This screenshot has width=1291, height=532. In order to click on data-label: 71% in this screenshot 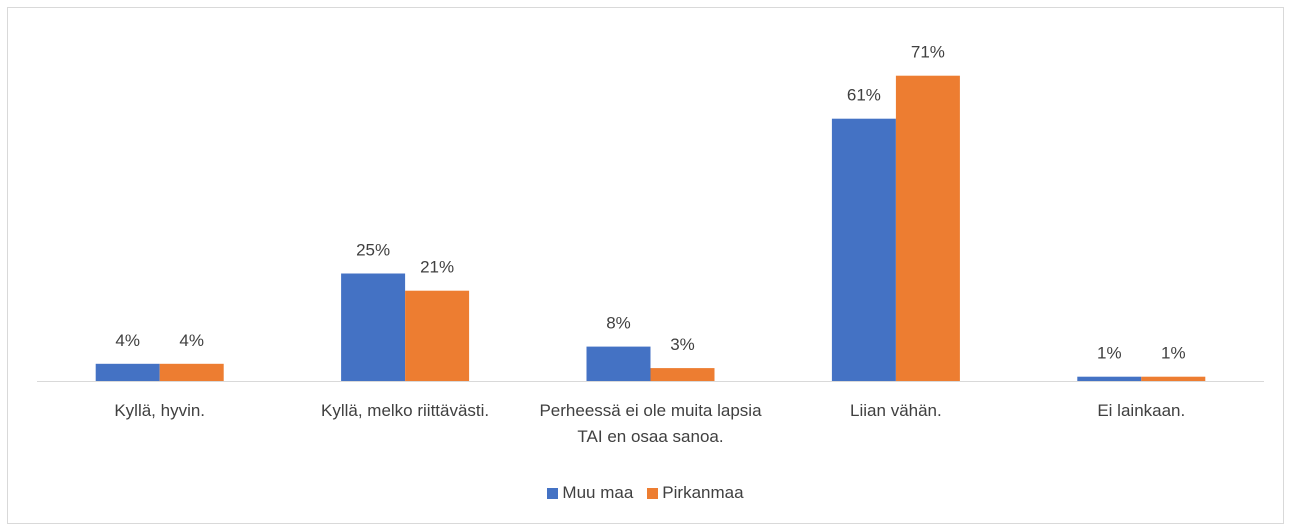, I will do `click(928, 52)`.